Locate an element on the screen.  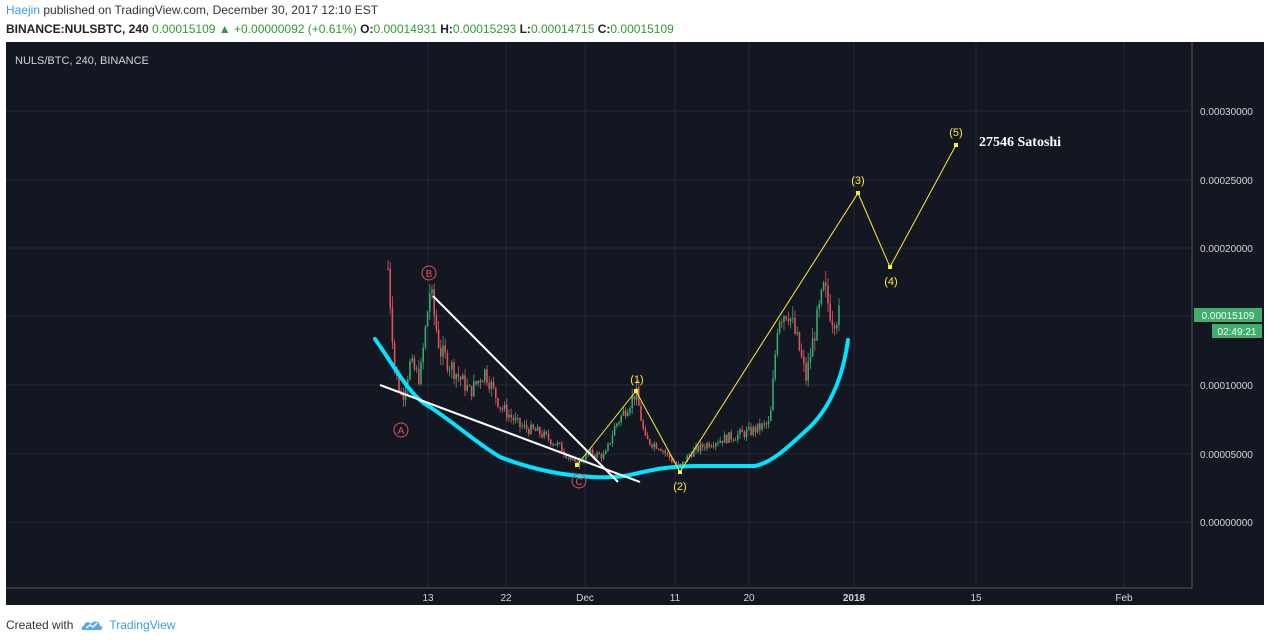
high-value: 0.00015293 is located at coordinates (484, 29).